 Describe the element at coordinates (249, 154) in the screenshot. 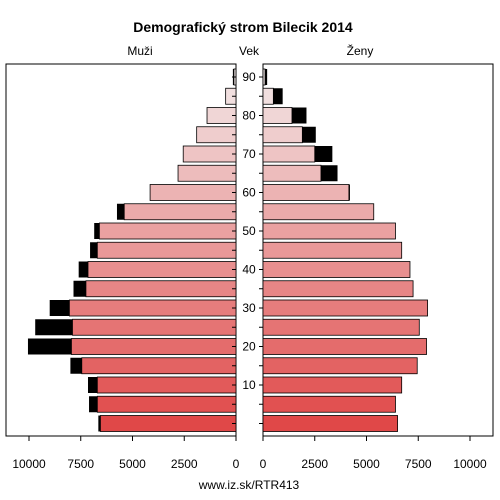

I see `age-tick-label: 70` at that location.